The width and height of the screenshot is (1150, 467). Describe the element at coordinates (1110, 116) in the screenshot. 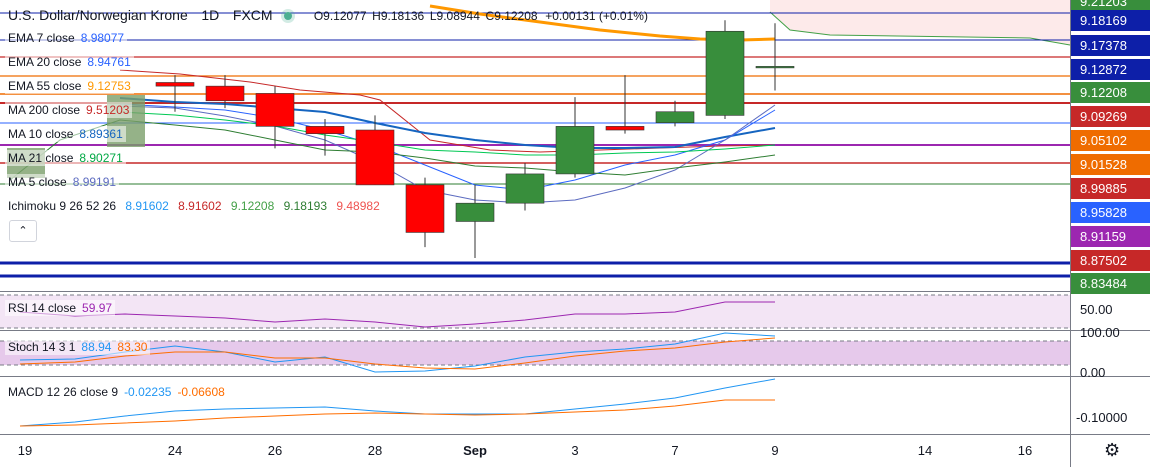

I see `price-label: 9.09269` at that location.